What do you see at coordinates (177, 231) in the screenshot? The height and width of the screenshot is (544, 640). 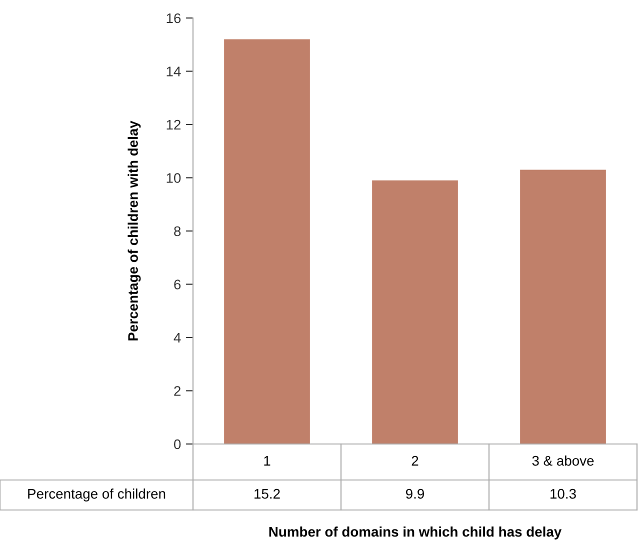 I see `y-tick-label: 8` at bounding box center [177, 231].